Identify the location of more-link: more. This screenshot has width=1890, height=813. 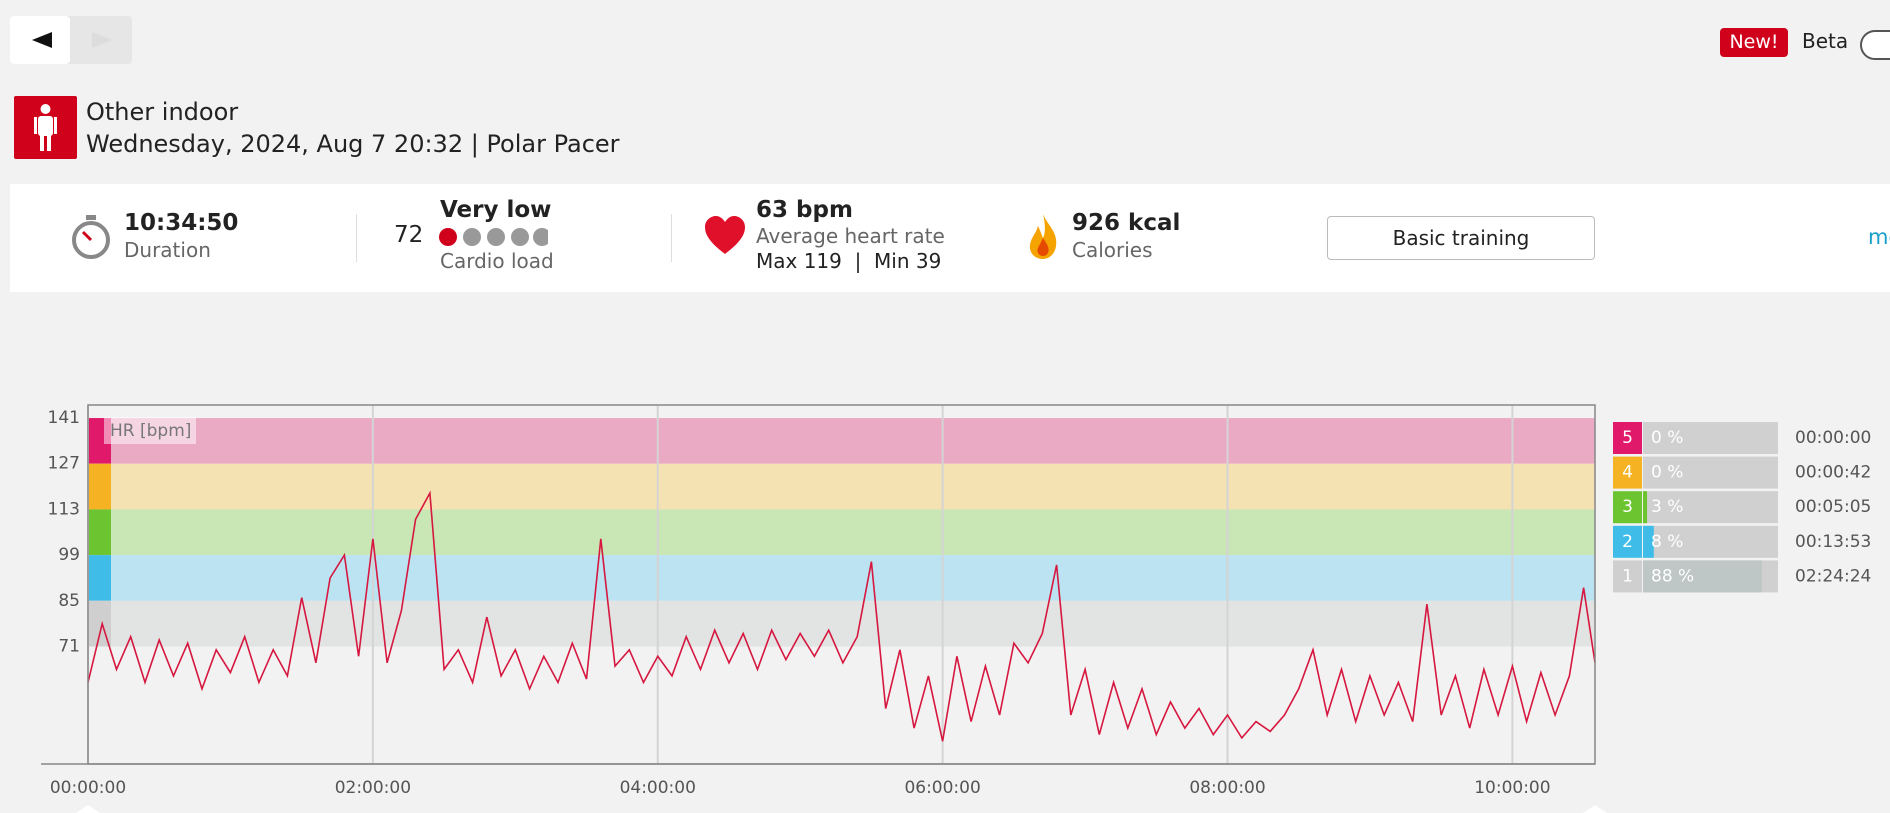
(1879, 237).